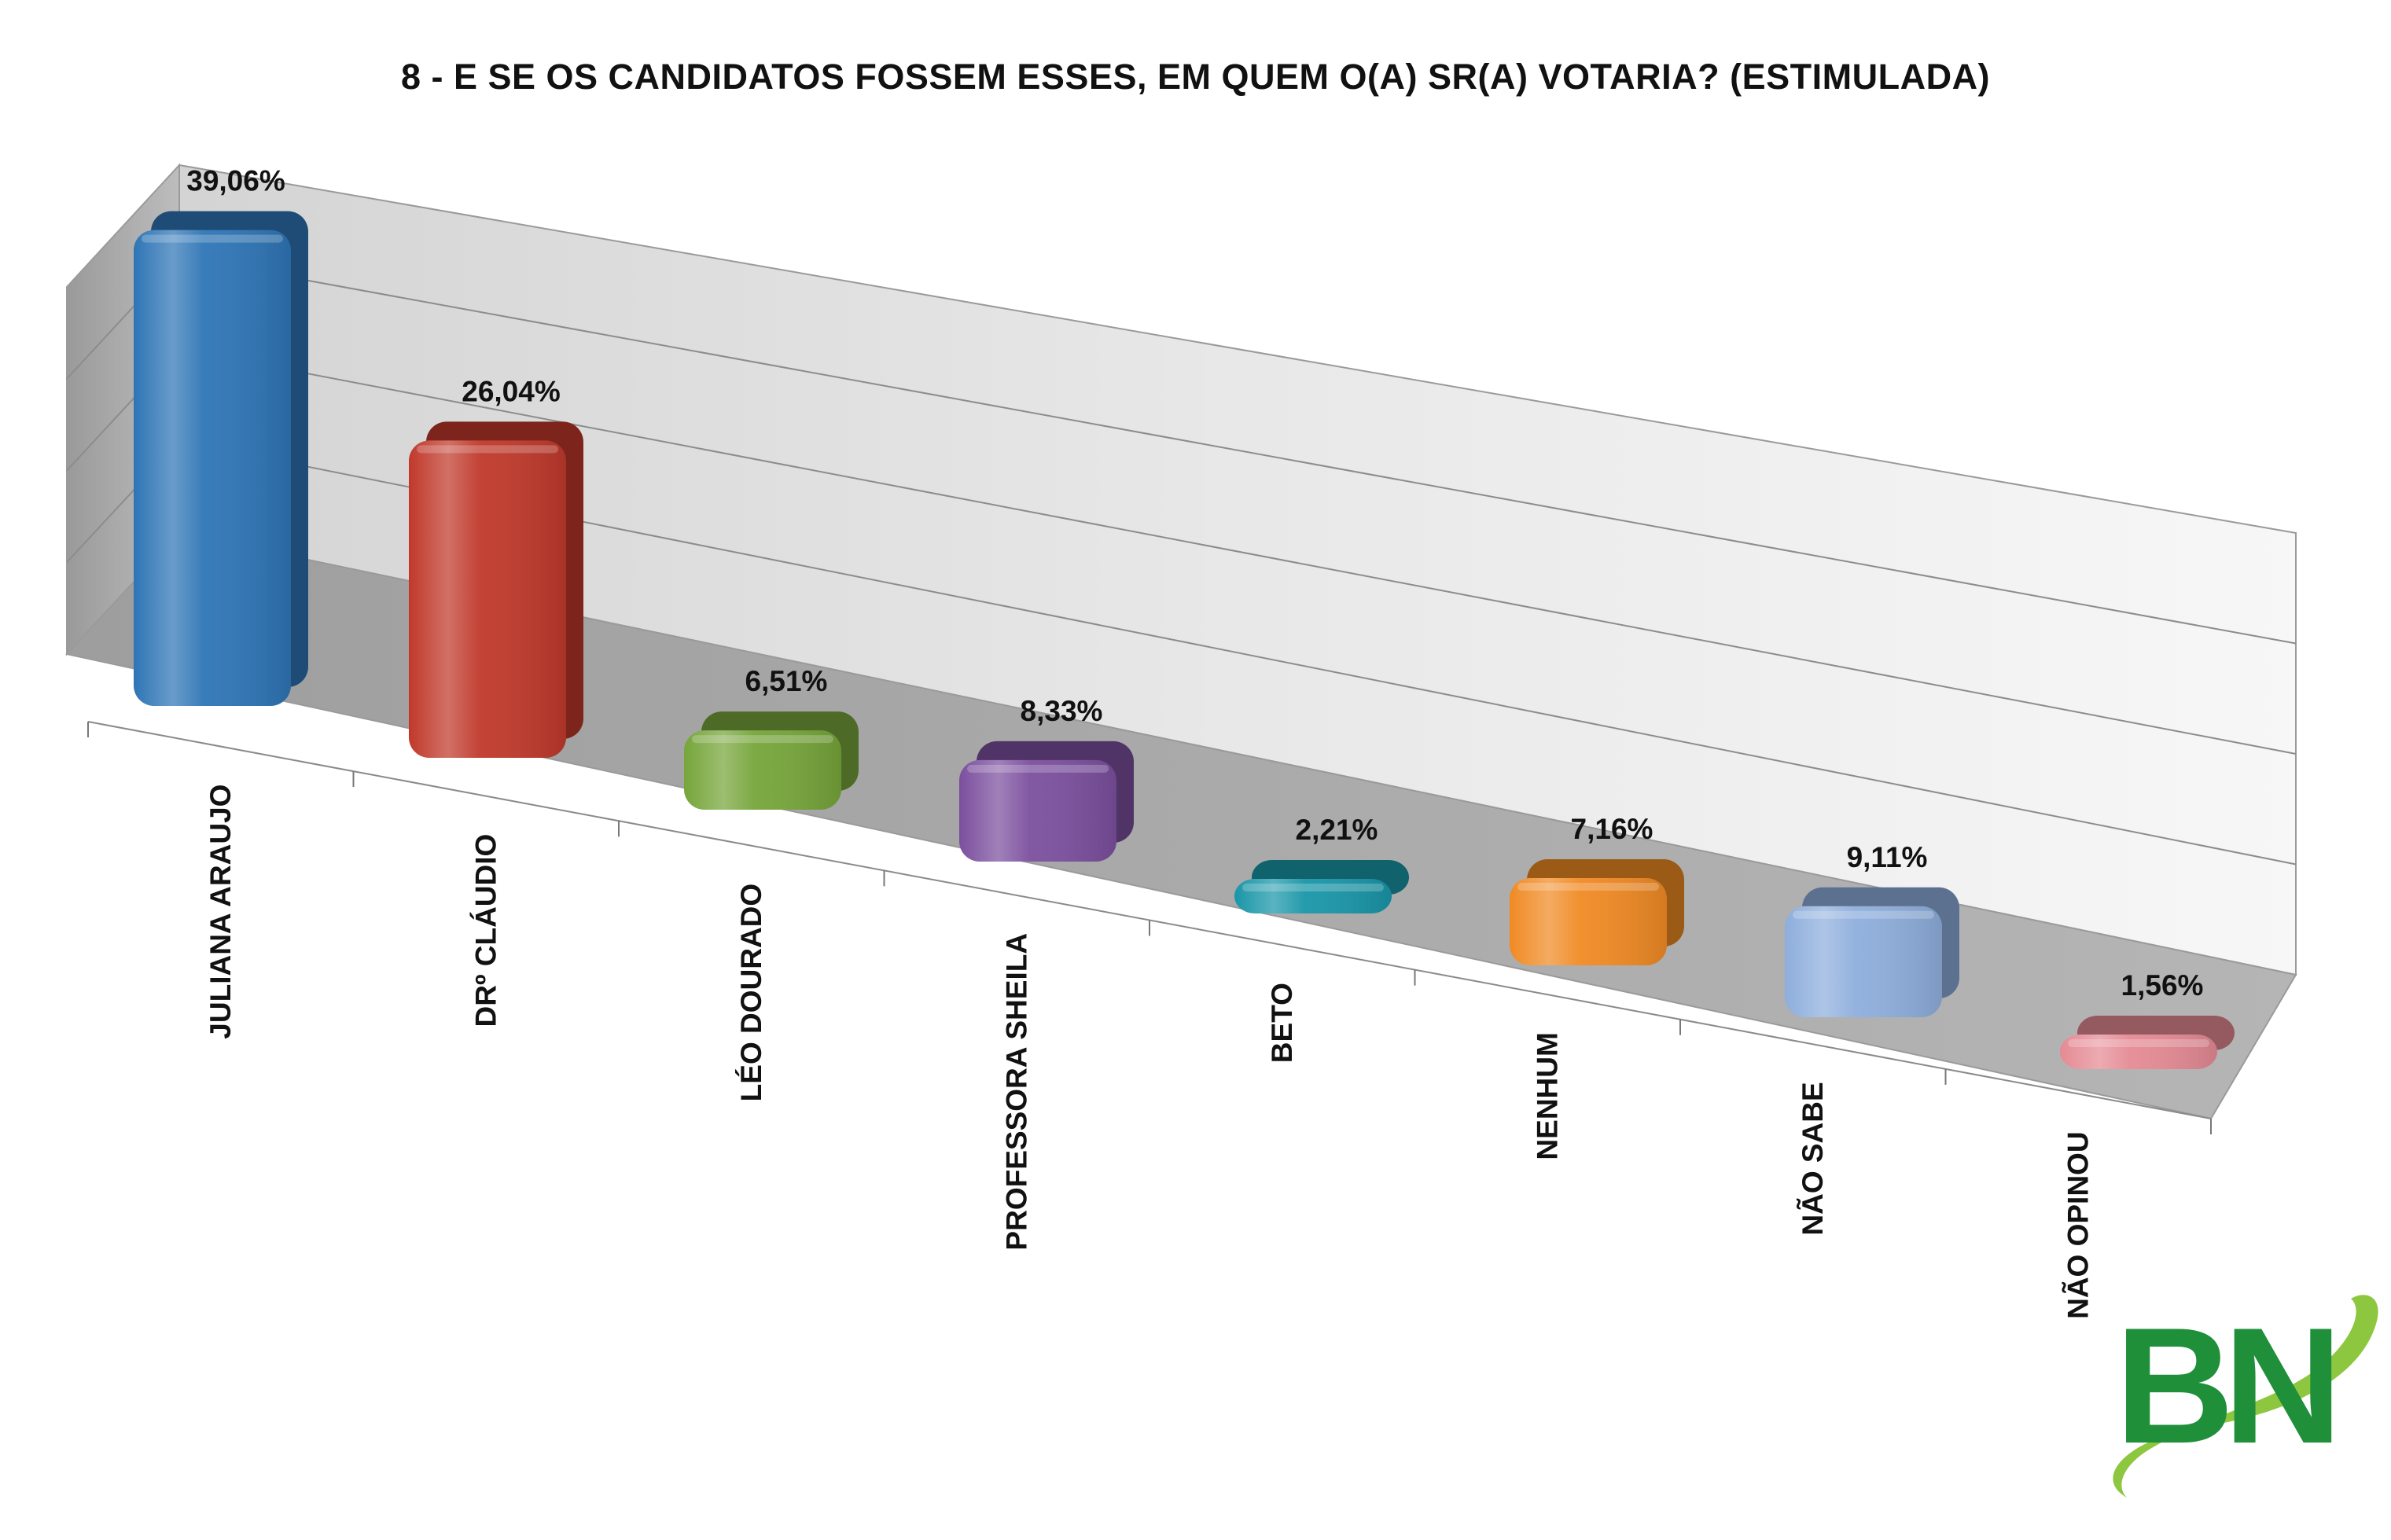 This screenshot has width=2391, height=1540. I want to click on value-label: 7,16%, so click(1612, 829).